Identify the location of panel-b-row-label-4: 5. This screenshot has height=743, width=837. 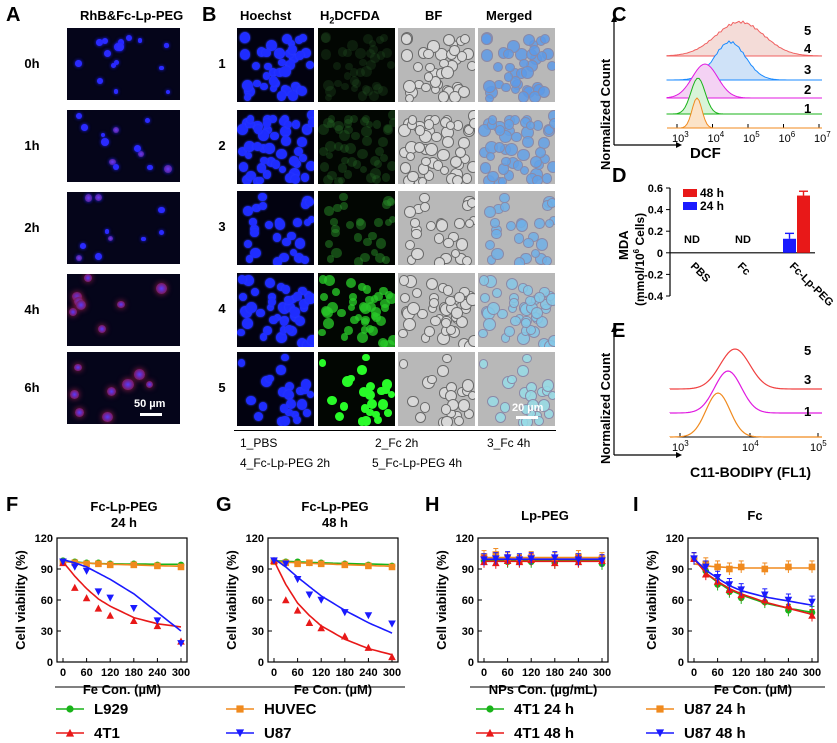
(222, 387).